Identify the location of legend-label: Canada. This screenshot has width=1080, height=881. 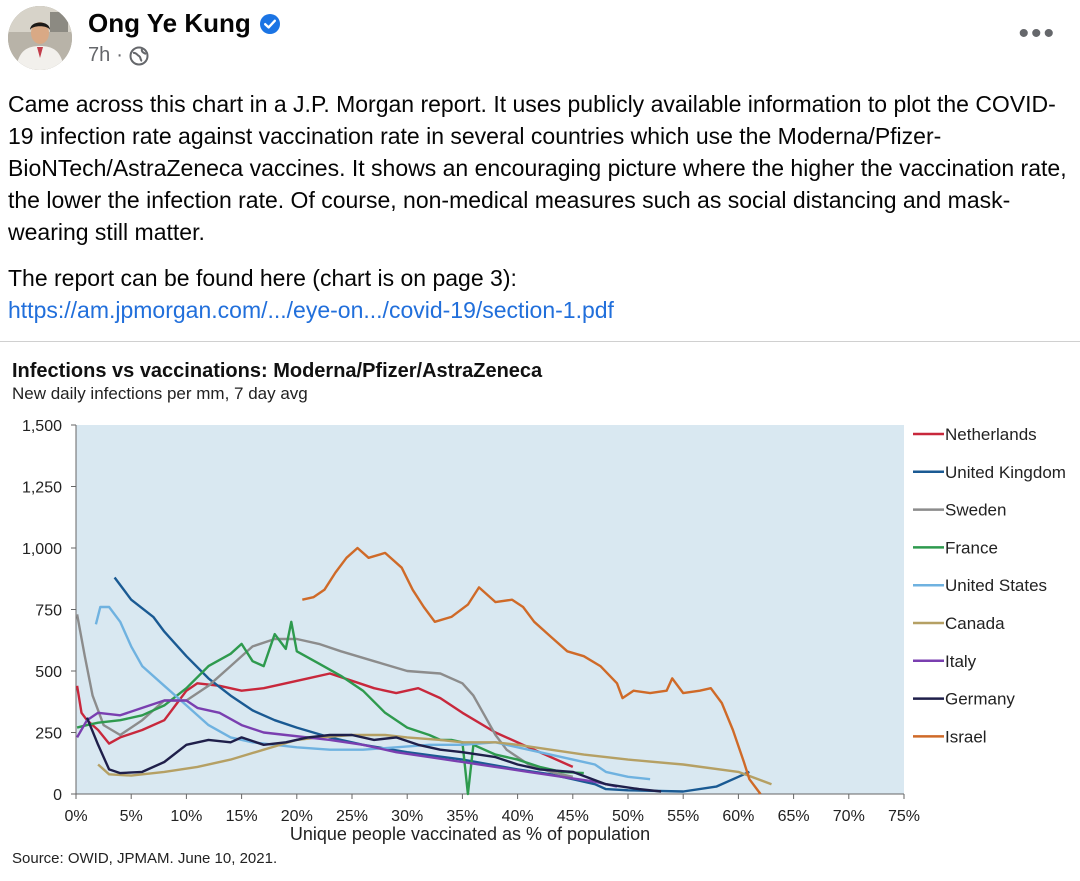
(975, 623).